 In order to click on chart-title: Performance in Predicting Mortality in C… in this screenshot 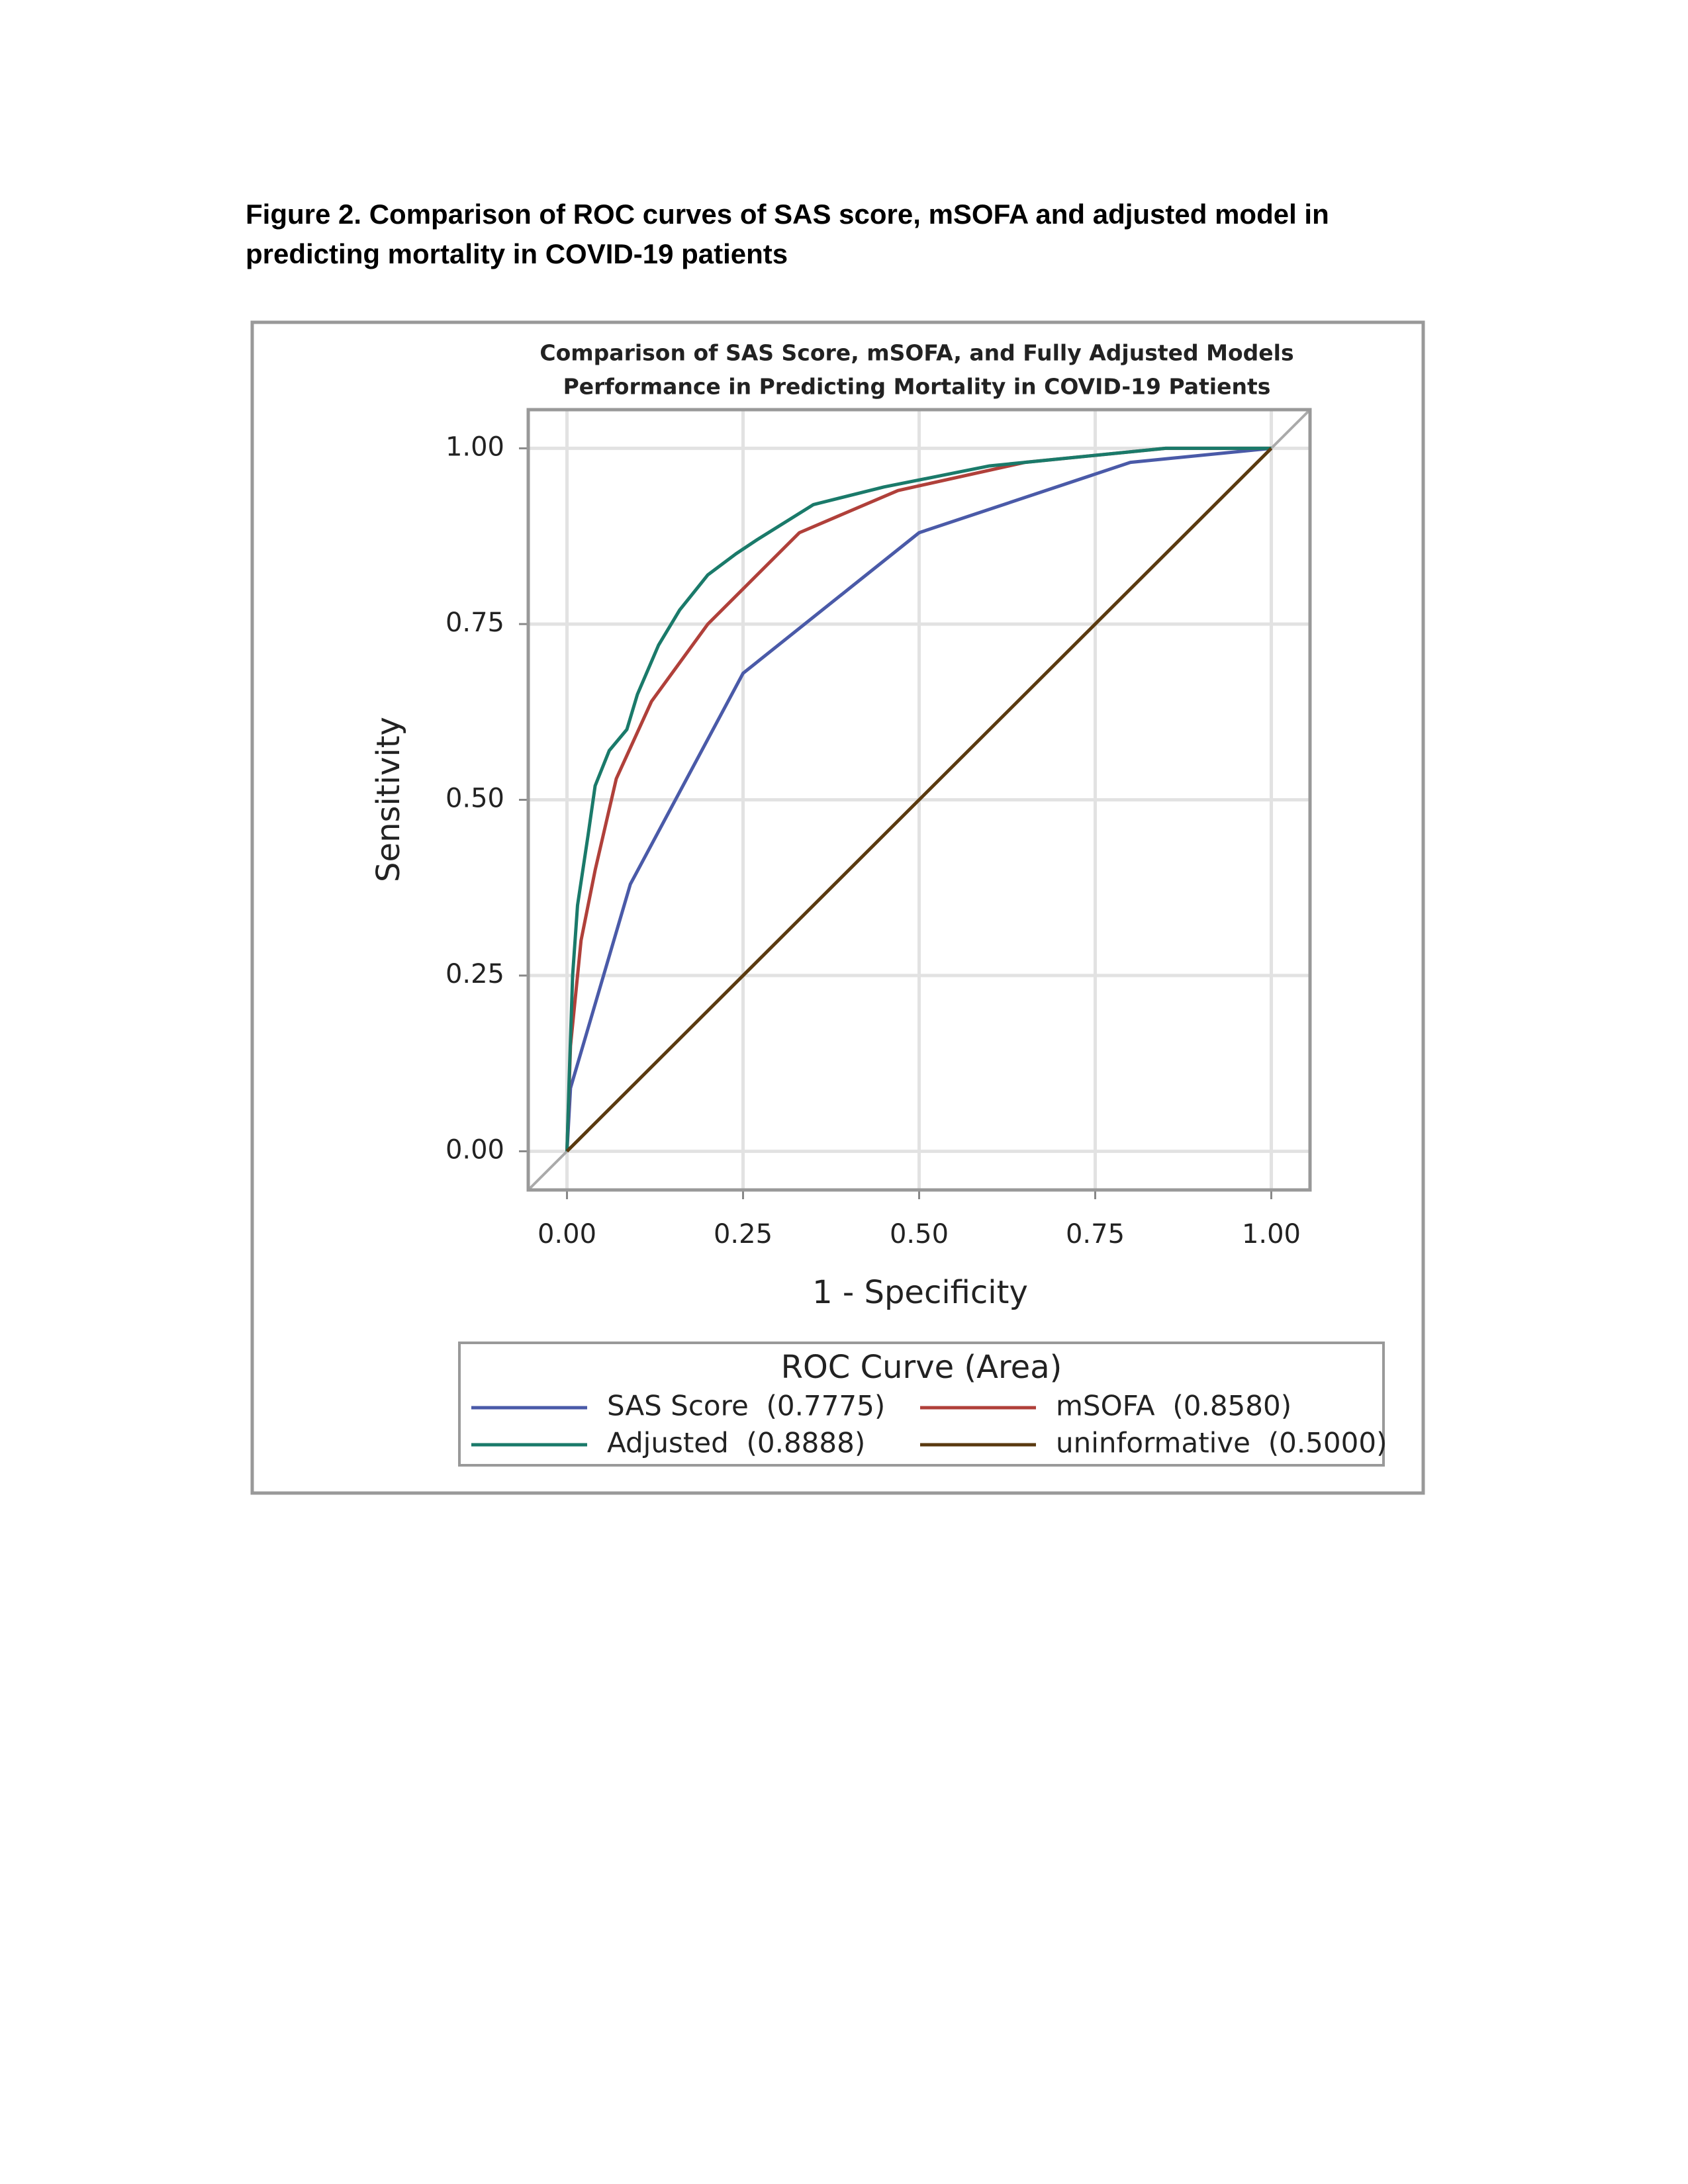, I will do `click(917, 387)`.